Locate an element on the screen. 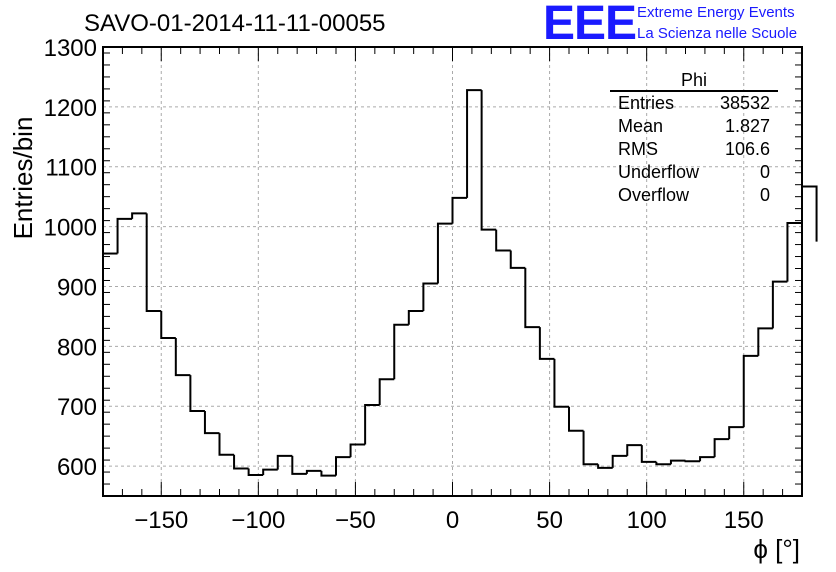 The image size is (836, 572). stats-value: 1.827 is located at coordinates (747, 126).